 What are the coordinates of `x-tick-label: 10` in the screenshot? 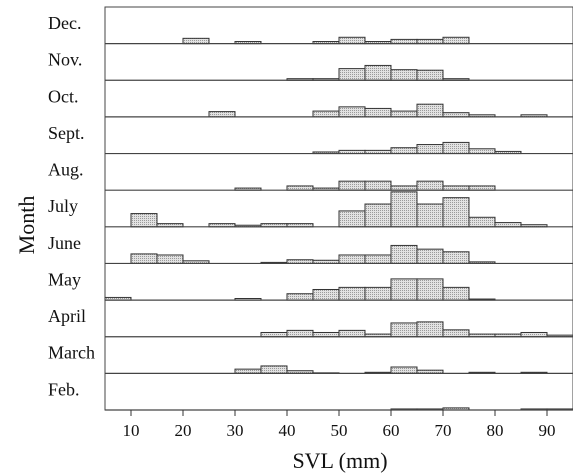 It's located at (131, 430).